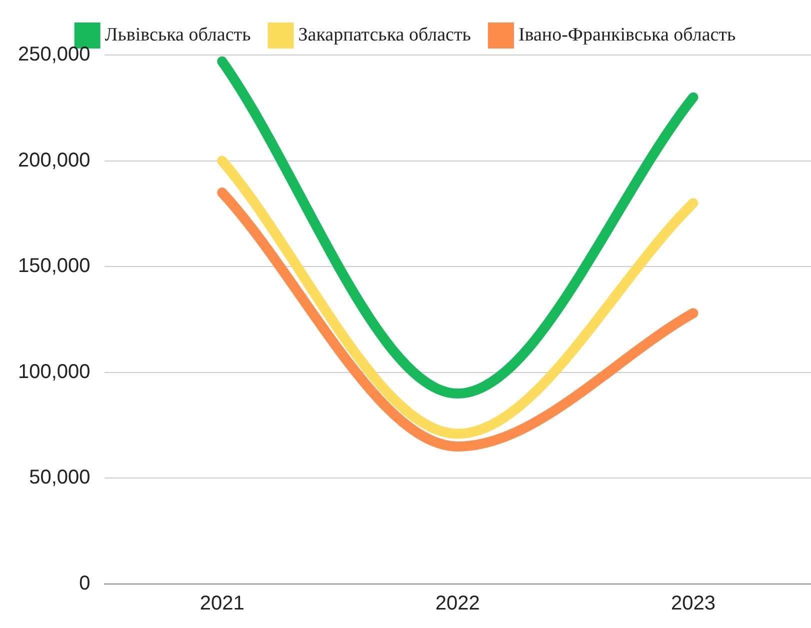 The image size is (811, 628). What do you see at coordinates (457, 603) in the screenshot?
I see `x-tick-label: 2022` at bounding box center [457, 603].